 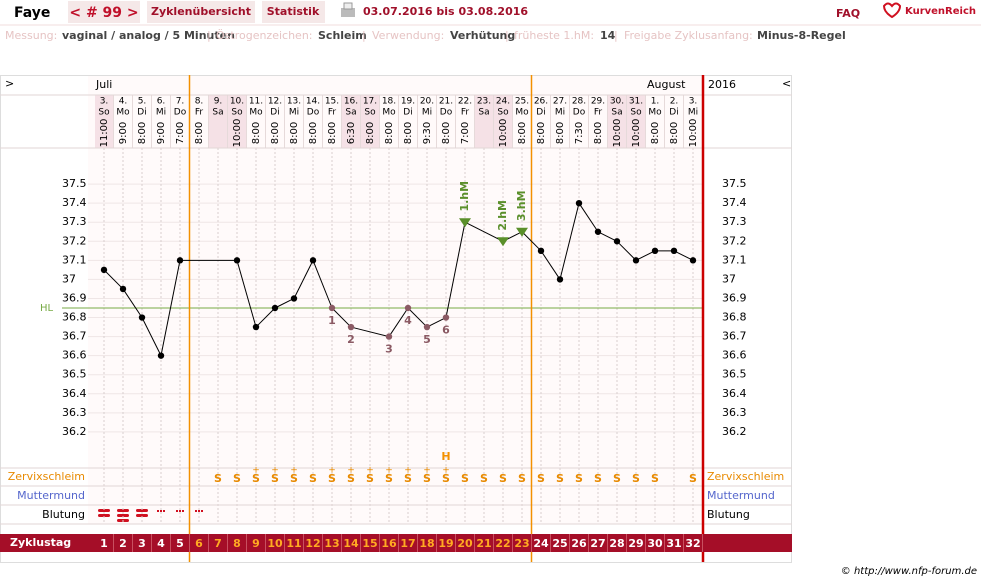 What do you see at coordinates (688, 35) in the screenshot?
I see `setting-label: Freigabe Zyklusanfang:` at bounding box center [688, 35].